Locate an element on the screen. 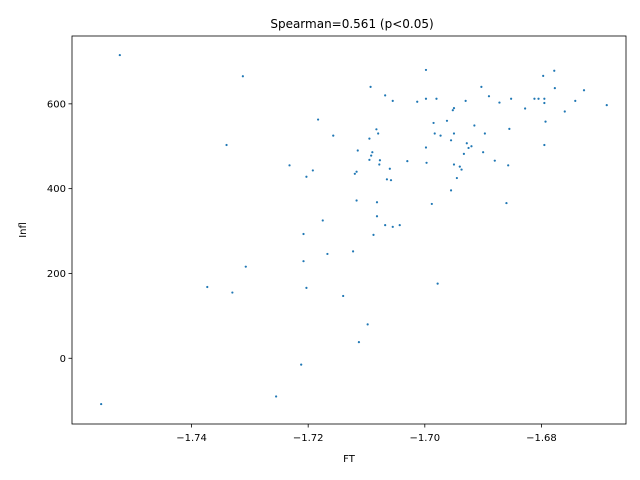  x-tick-label: −1.72 is located at coordinates (308, 438).